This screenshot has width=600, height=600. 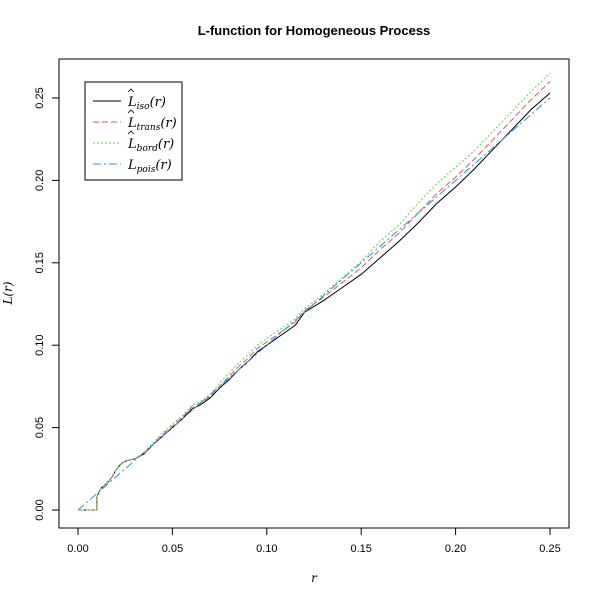 I want to click on legend-box, so click(x=133, y=131).